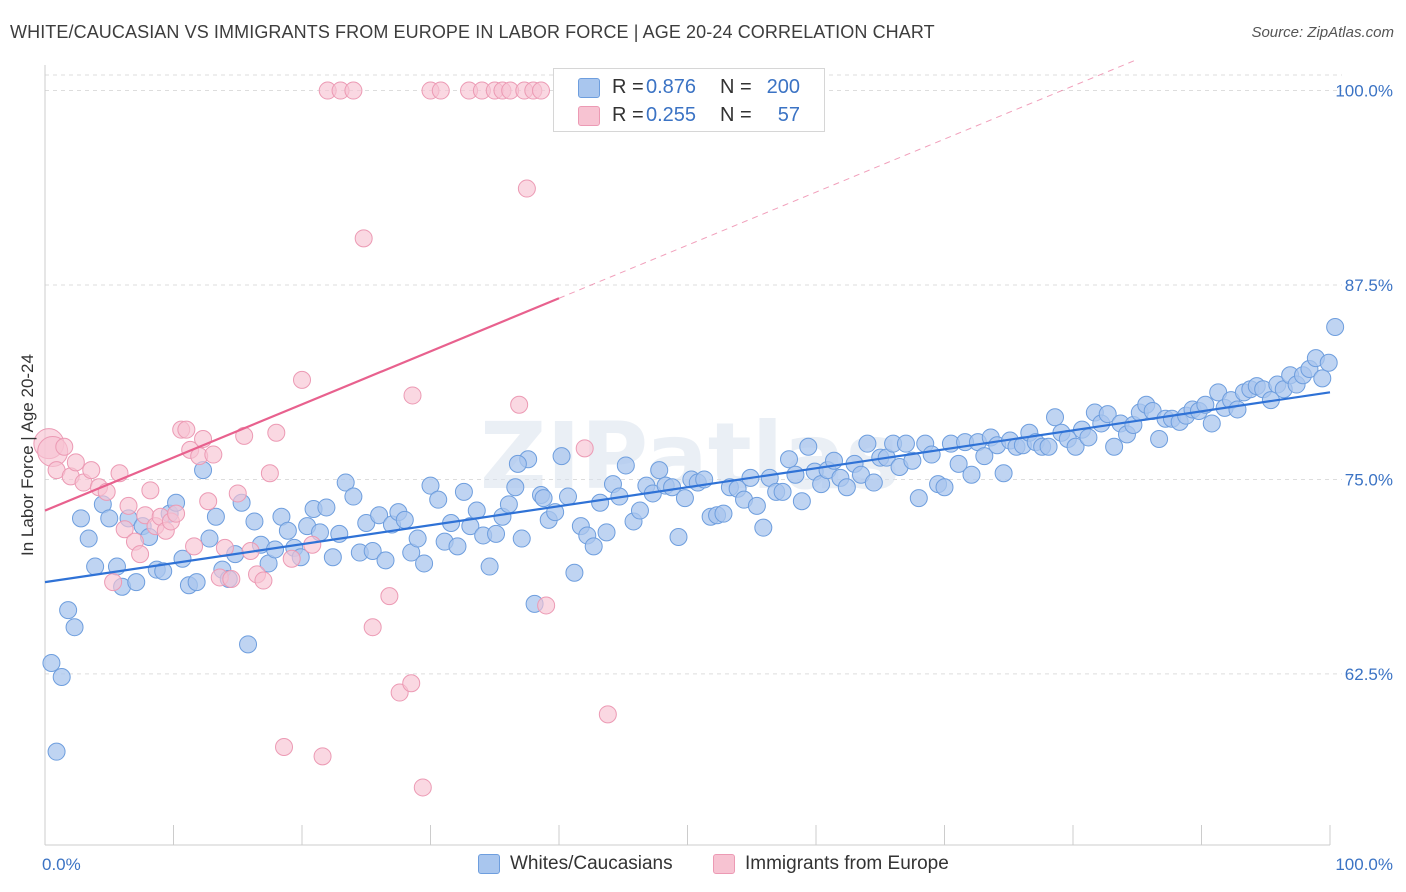  I want to click on r-value: 0.255, so click(671, 115).